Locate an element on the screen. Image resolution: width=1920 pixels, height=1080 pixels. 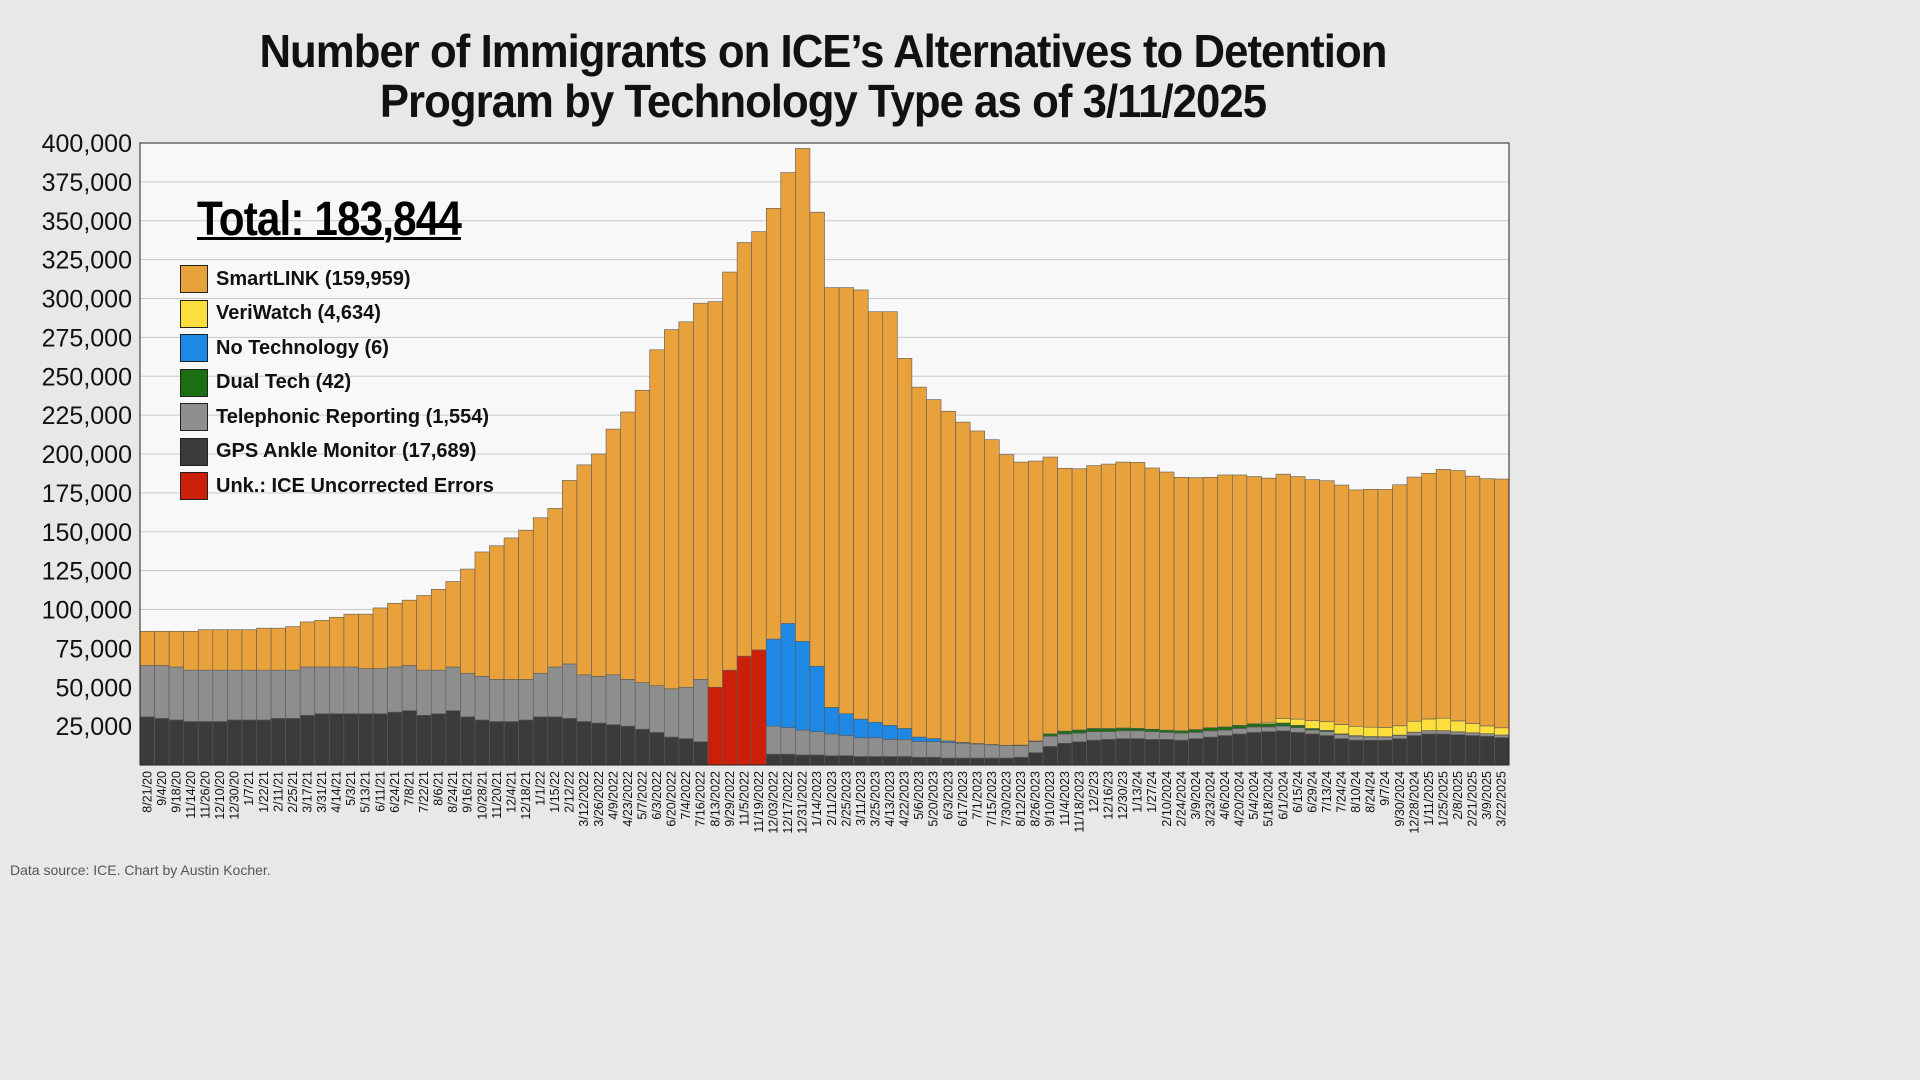
x-tick-label: 3/31/21 is located at coordinates (322, 792).